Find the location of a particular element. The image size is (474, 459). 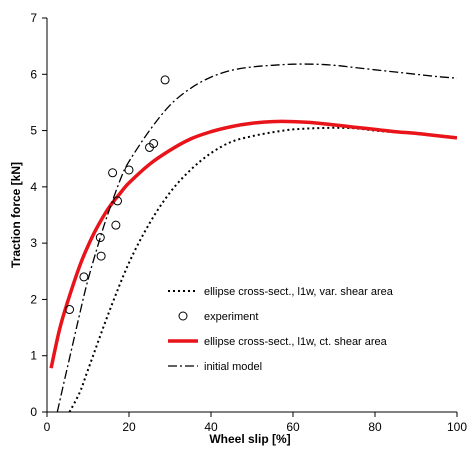

y-tick-label: 4 is located at coordinates (33, 187).